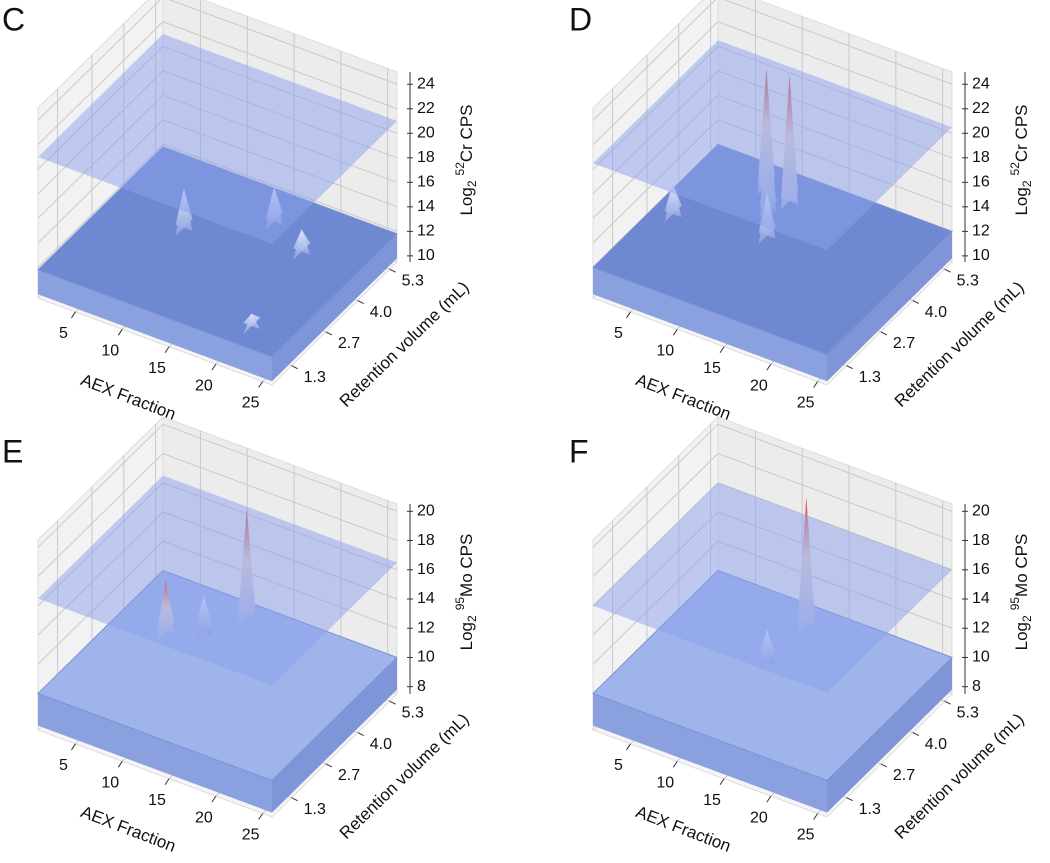 This screenshot has height=863, width=1050. What do you see at coordinates (618, 765) in the screenshot?
I see `x-tick-label: 5` at bounding box center [618, 765].